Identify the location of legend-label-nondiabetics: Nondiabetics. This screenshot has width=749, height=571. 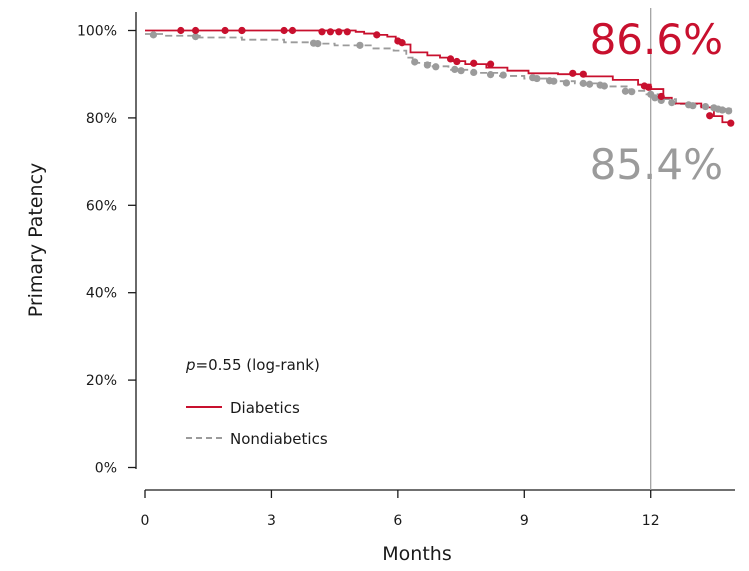
(279, 439).